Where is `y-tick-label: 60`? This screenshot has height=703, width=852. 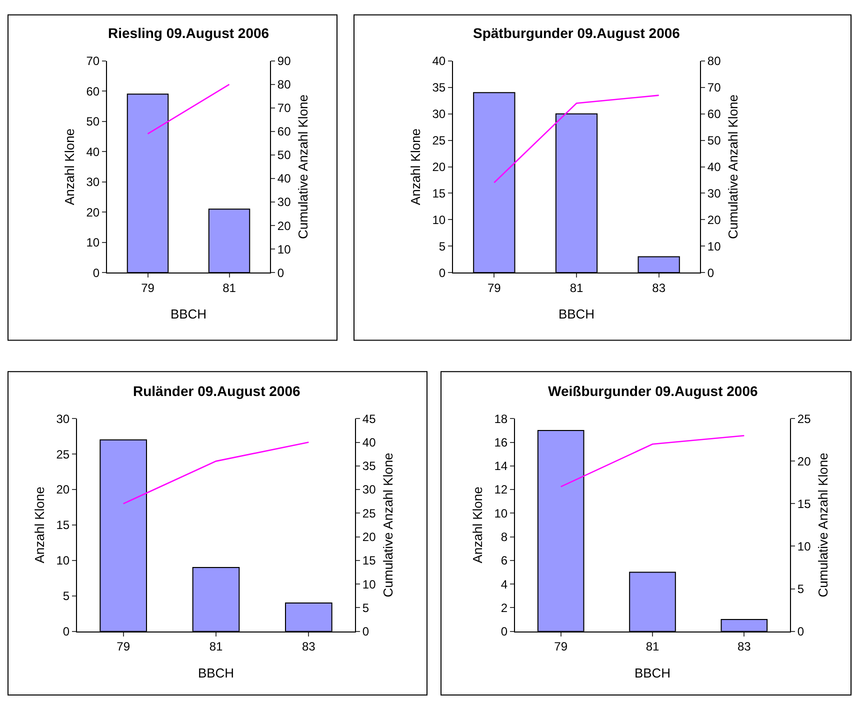
y-tick-label: 60 is located at coordinates (93, 91).